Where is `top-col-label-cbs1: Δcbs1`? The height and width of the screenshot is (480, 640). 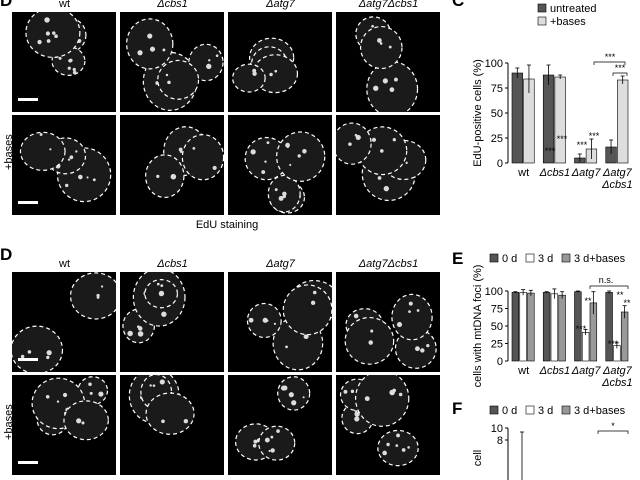 top-col-label-cbs1: Δcbs1 is located at coordinates (172, 5).